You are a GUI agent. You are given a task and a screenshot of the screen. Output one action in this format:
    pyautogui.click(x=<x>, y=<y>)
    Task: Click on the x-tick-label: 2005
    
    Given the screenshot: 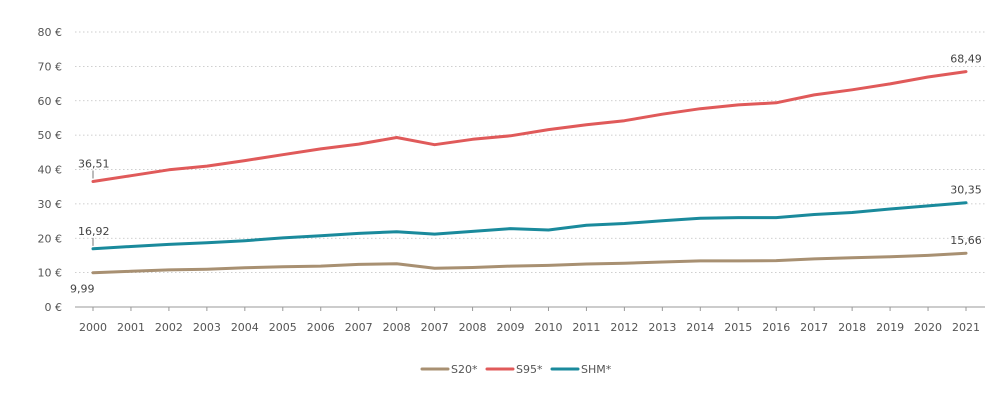 What is the action you would take?
    pyautogui.click(x=283, y=327)
    